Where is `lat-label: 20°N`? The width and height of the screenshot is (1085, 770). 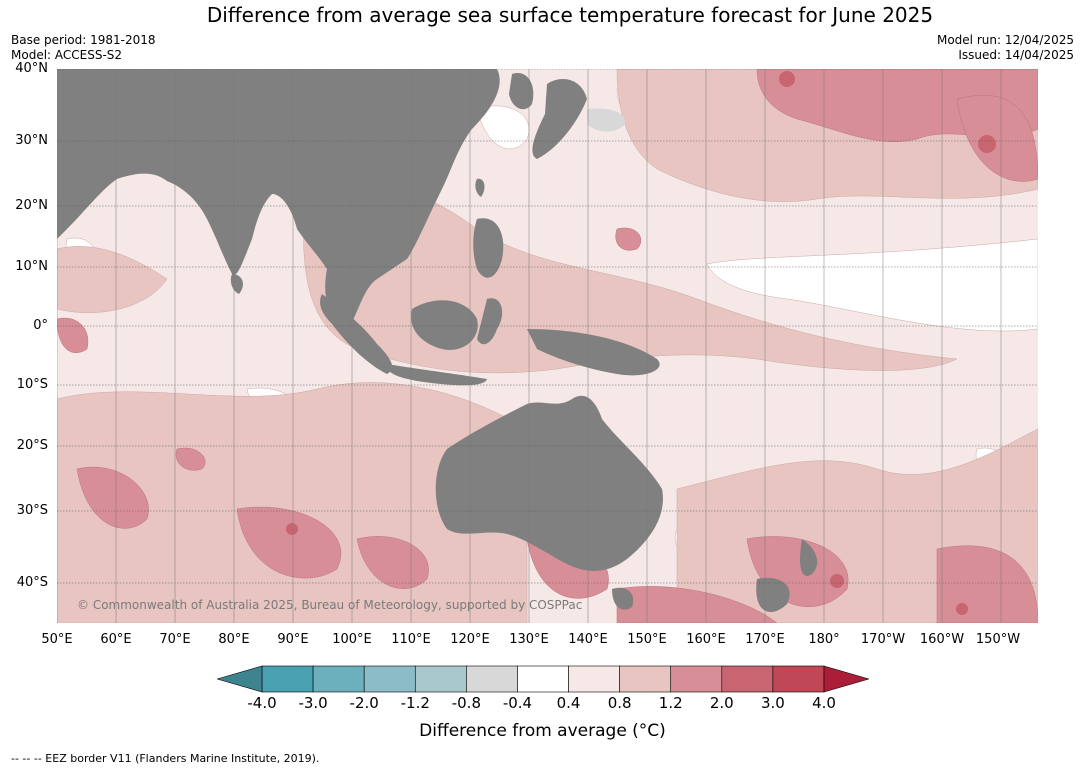
lat-label: 20°N is located at coordinates (31, 205).